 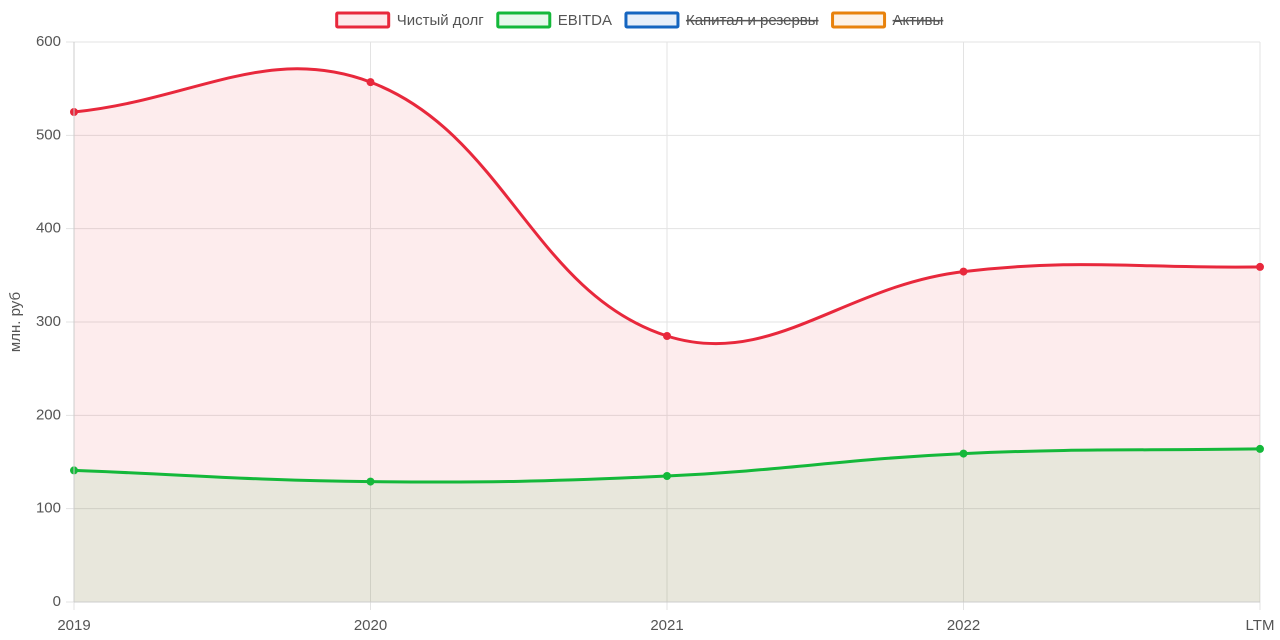 I want to click on x-tick-label: LTM, so click(x=1260, y=625).